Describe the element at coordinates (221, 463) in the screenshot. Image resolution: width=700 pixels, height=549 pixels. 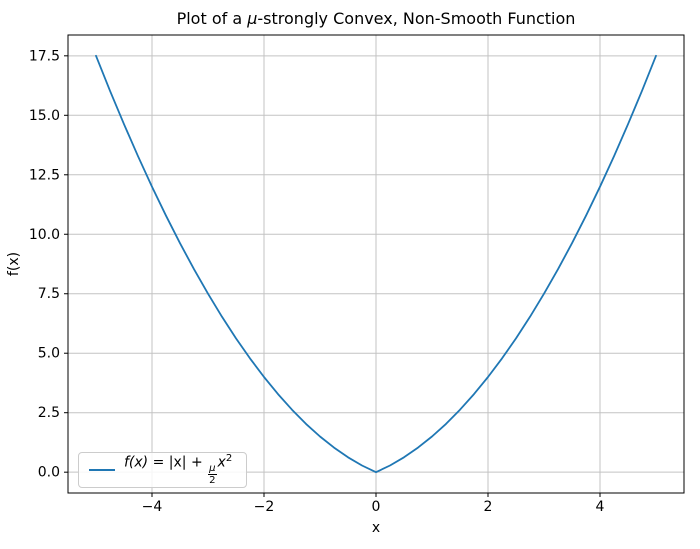
I see `legend-label-x: x` at that location.